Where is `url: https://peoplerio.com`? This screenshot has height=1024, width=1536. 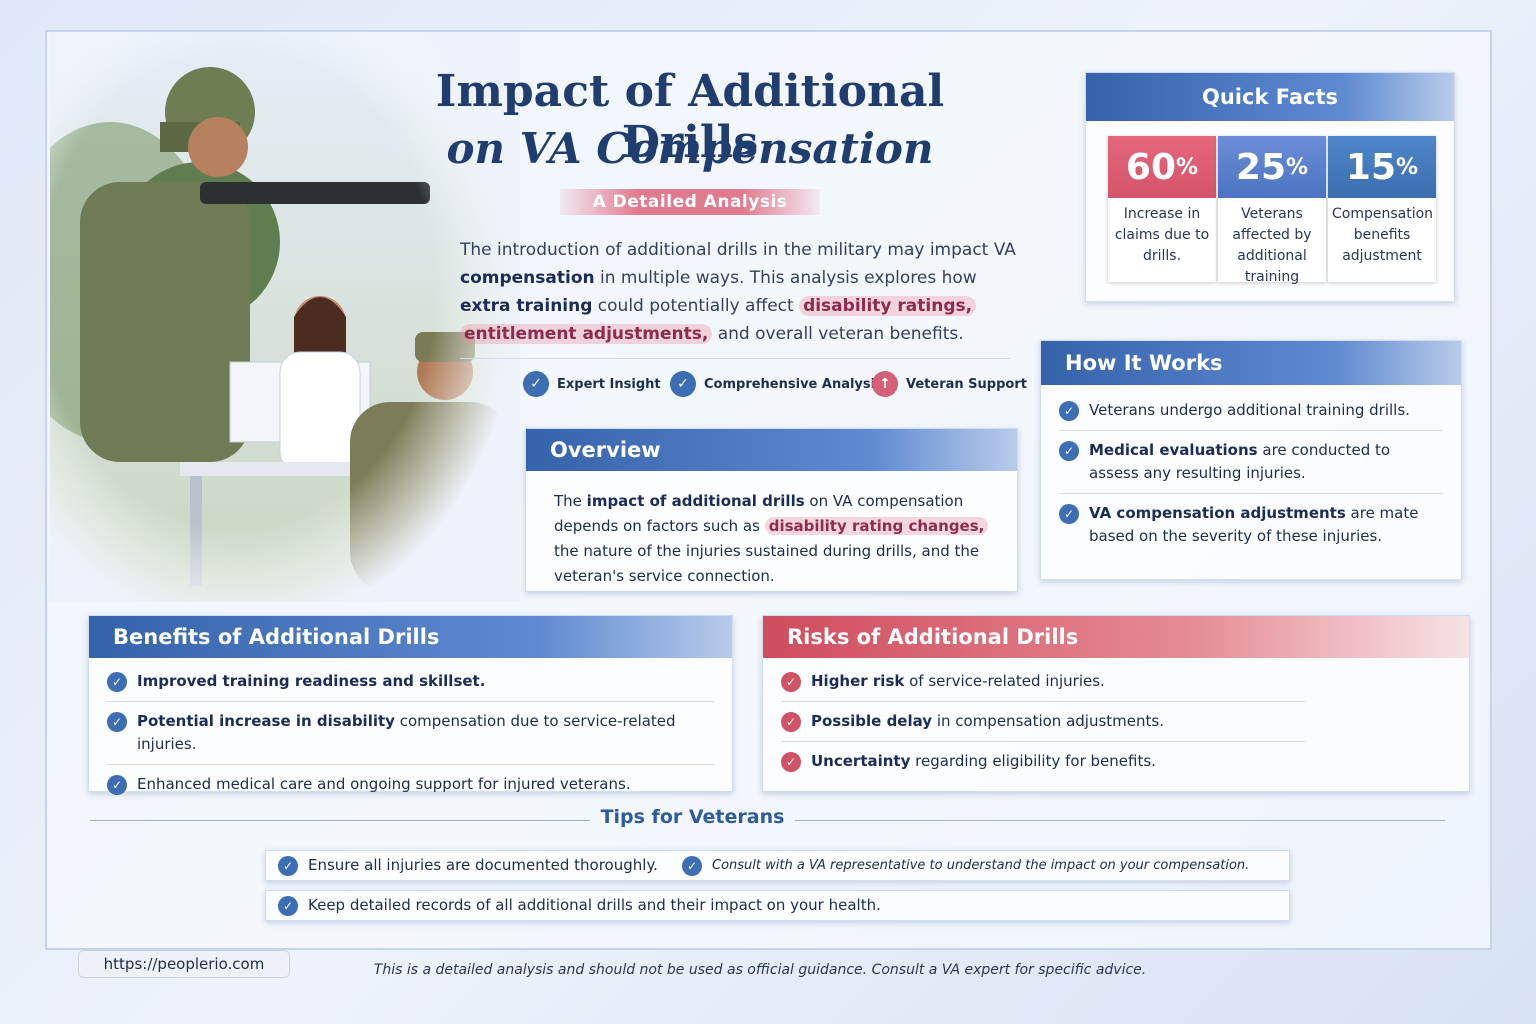
url: https://peoplerio.com is located at coordinates (184, 964).